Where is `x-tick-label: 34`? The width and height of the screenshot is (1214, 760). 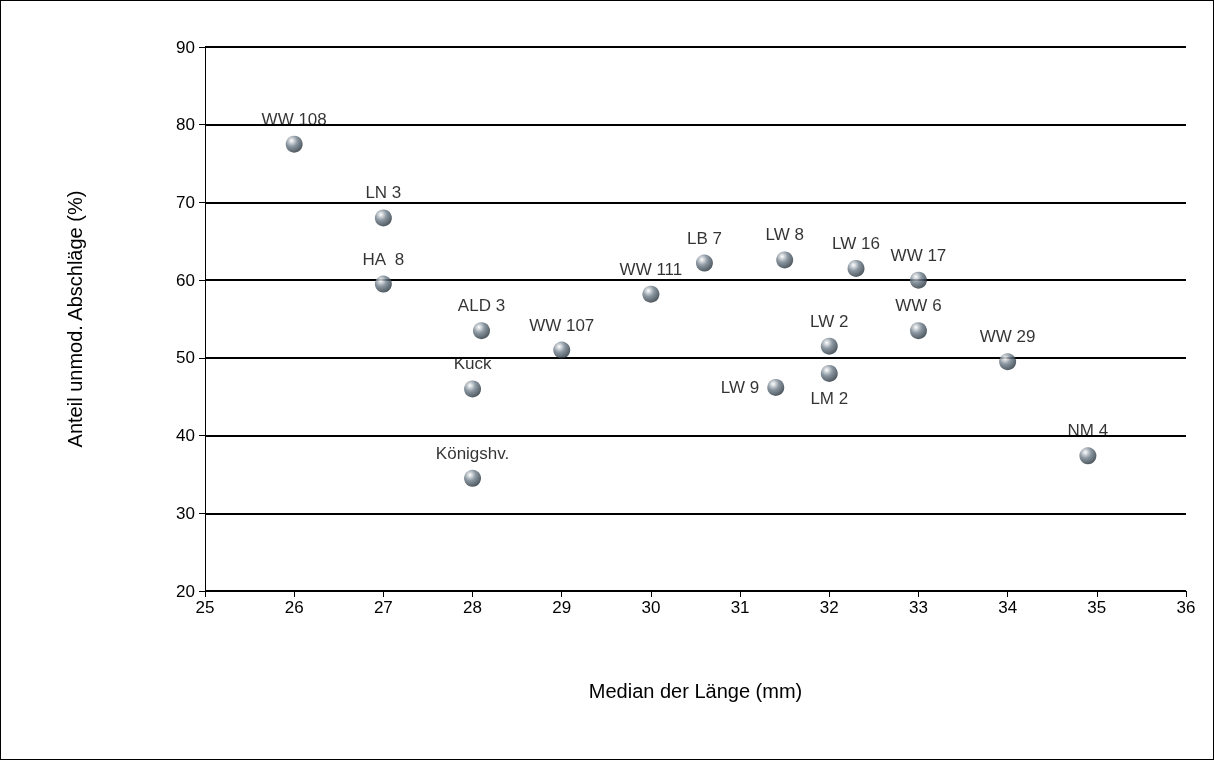 x-tick-label: 34 is located at coordinates (1008, 607).